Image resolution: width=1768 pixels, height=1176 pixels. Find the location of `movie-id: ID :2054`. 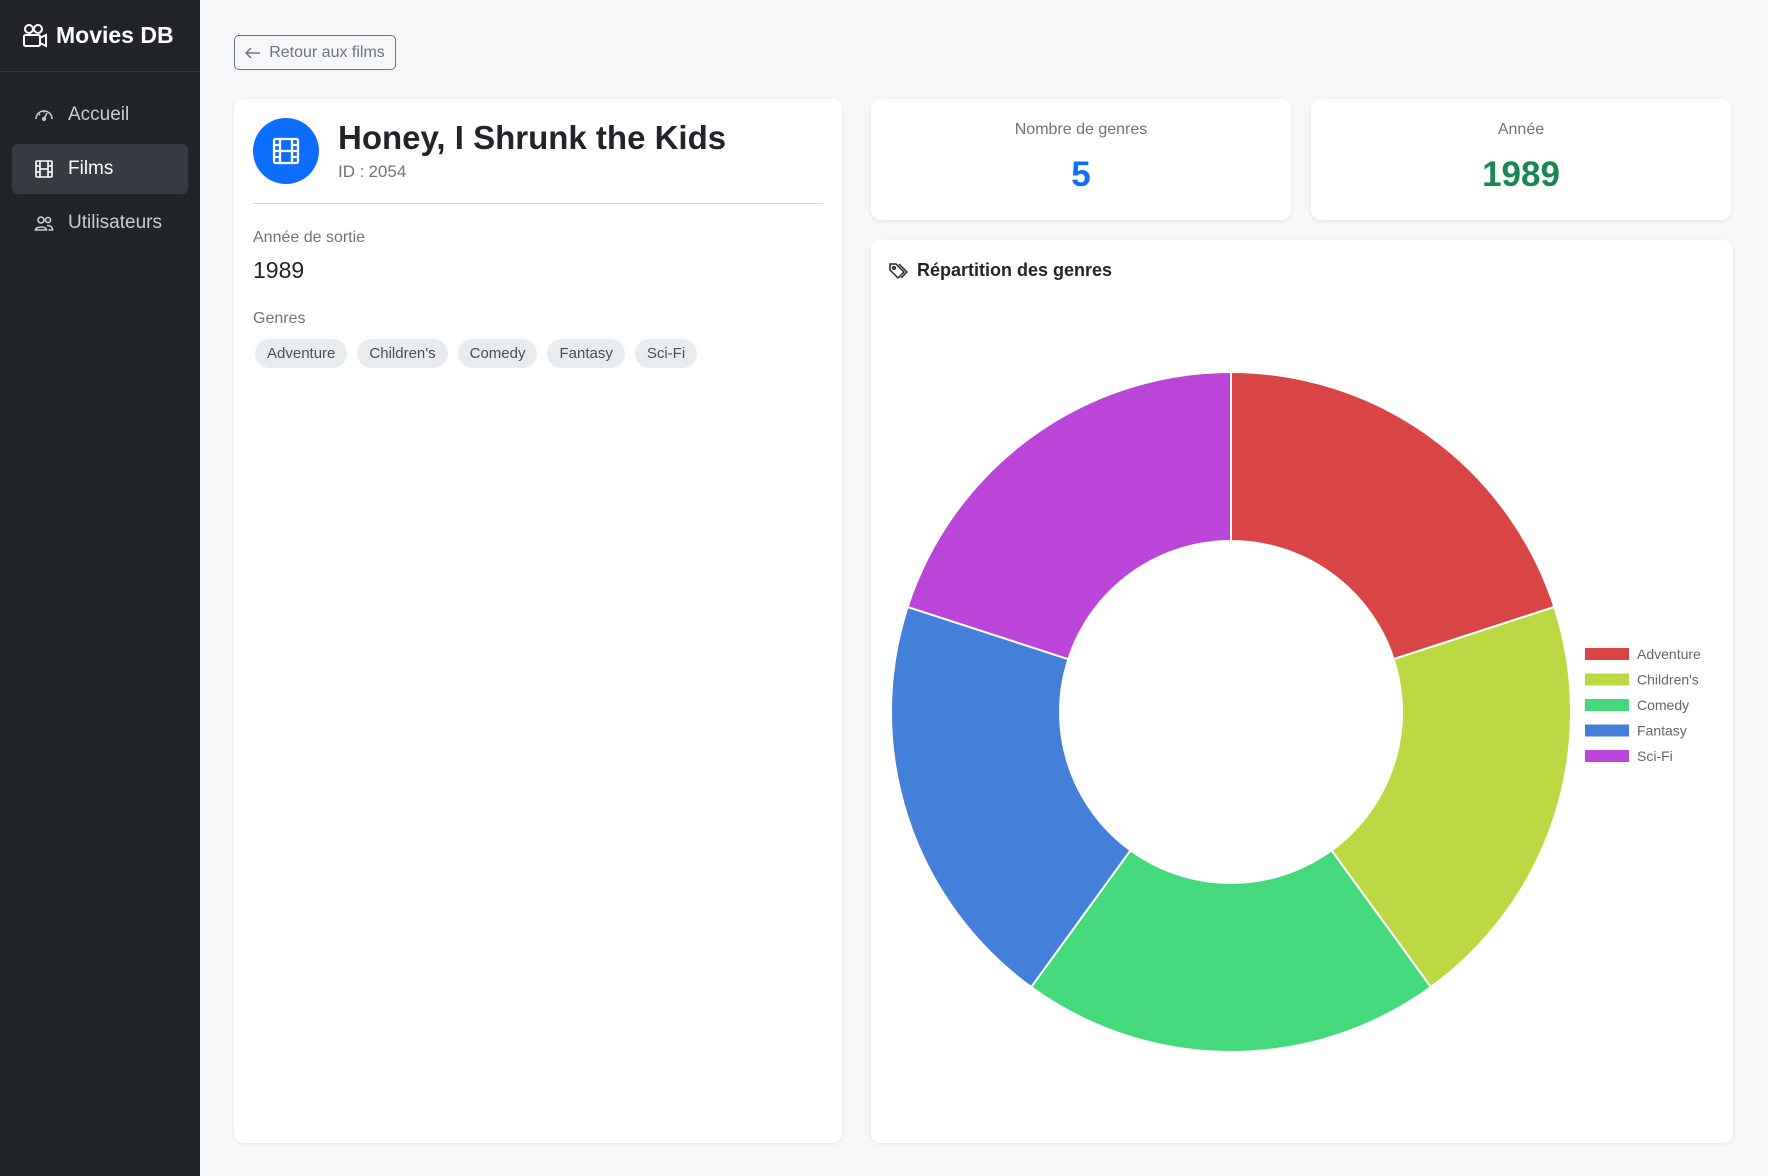

movie-id: ID :2054 is located at coordinates (372, 172).